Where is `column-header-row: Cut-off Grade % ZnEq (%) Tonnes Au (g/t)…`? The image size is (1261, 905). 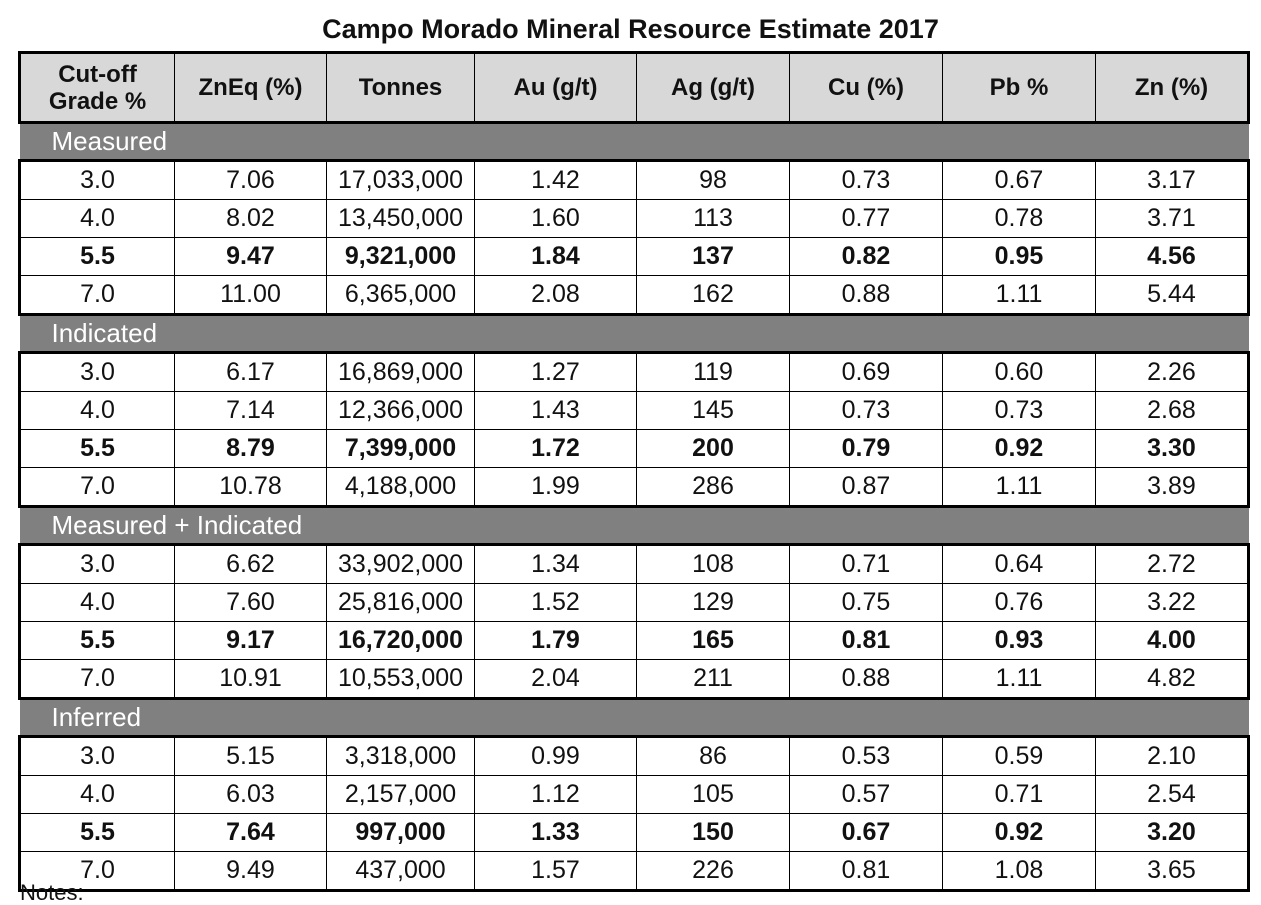
column-header-row: Cut-off Grade % ZnEq (%) Tonnes Au (g/t)… is located at coordinates (634, 87).